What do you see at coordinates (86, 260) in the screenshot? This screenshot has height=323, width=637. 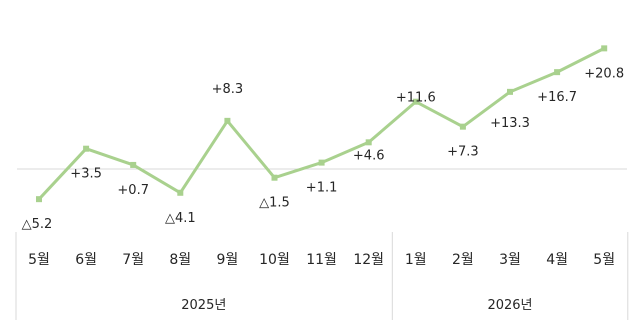 I see `category-label: 6월` at bounding box center [86, 260].